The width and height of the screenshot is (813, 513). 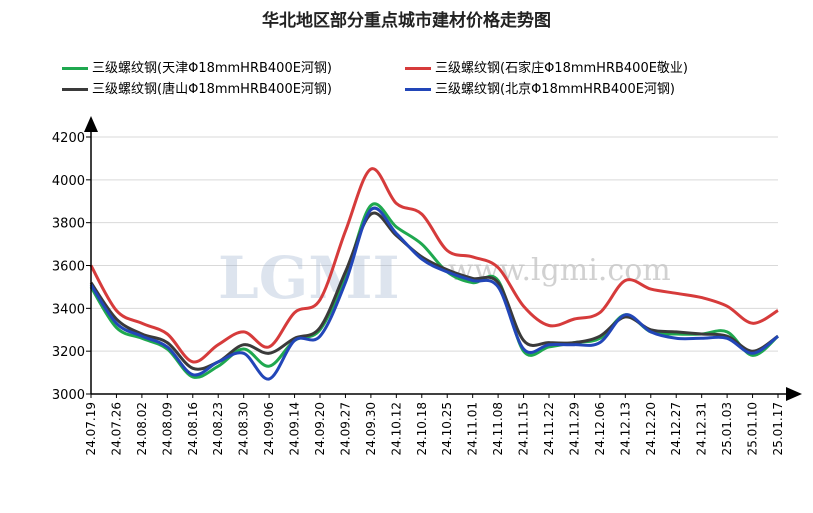 I want to click on x-tick-label: 24.10.18, so click(x=422, y=428).